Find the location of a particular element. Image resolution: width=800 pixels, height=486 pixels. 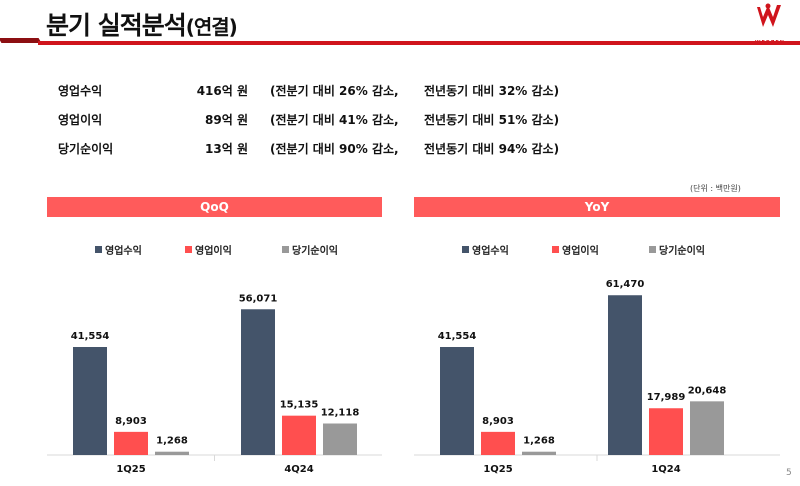

category-label: 1Q24 is located at coordinates (665, 469).